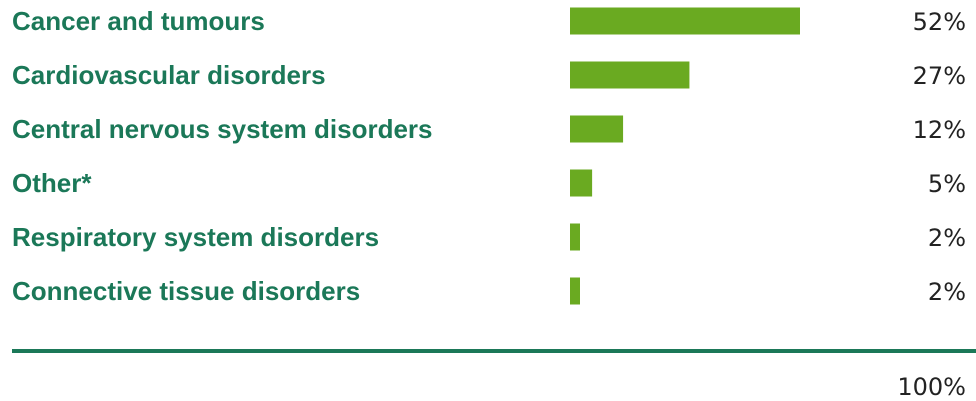 The height and width of the screenshot is (401, 976). What do you see at coordinates (222, 129) in the screenshot?
I see `category-label: Central nervous system disorders` at bounding box center [222, 129].